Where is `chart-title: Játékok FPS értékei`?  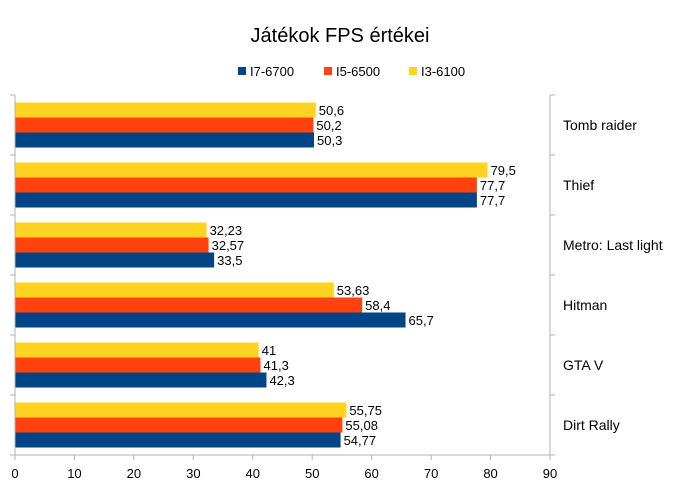 chart-title: Játékok FPS értékei is located at coordinates (340, 36).